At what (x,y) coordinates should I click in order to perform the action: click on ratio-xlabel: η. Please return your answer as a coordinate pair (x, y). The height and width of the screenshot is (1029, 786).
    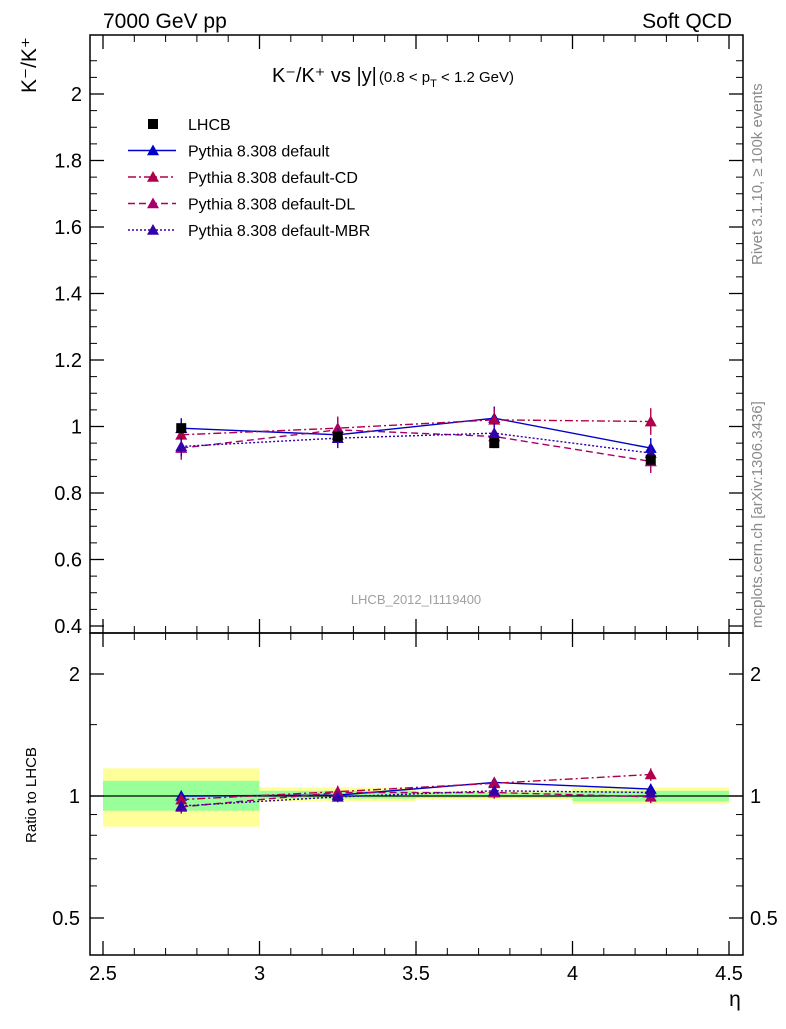
    Looking at the image, I should click on (735, 999).